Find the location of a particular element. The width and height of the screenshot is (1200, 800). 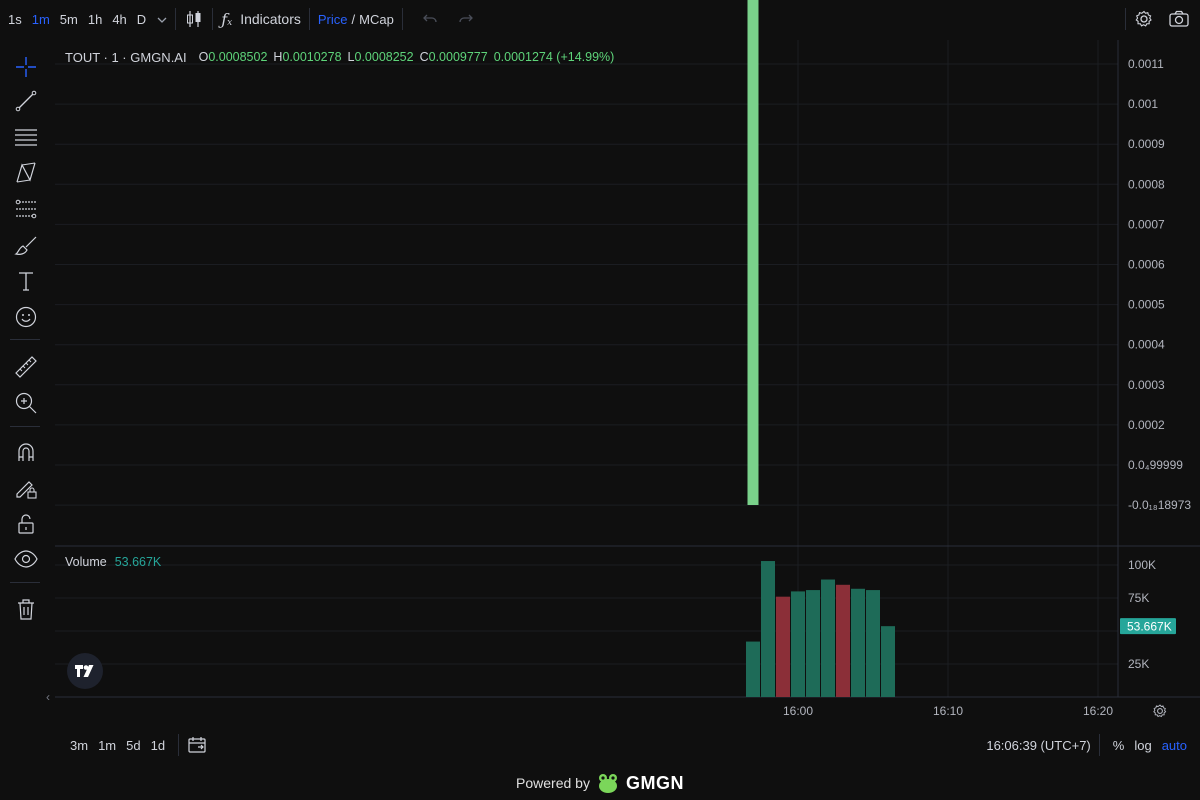

text-tool-icon is located at coordinates (26, 281).